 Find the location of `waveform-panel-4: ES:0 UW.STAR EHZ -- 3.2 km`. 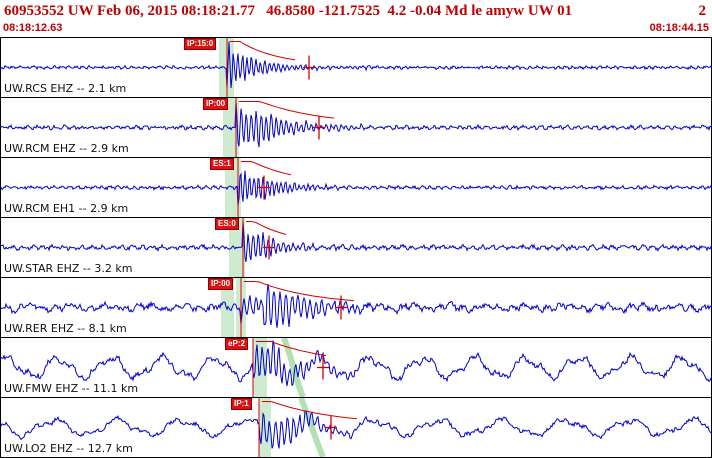

waveform-panel-4: ES:0 UW.STAR EHZ -- 3.2 km is located at coordinates (356, 247).